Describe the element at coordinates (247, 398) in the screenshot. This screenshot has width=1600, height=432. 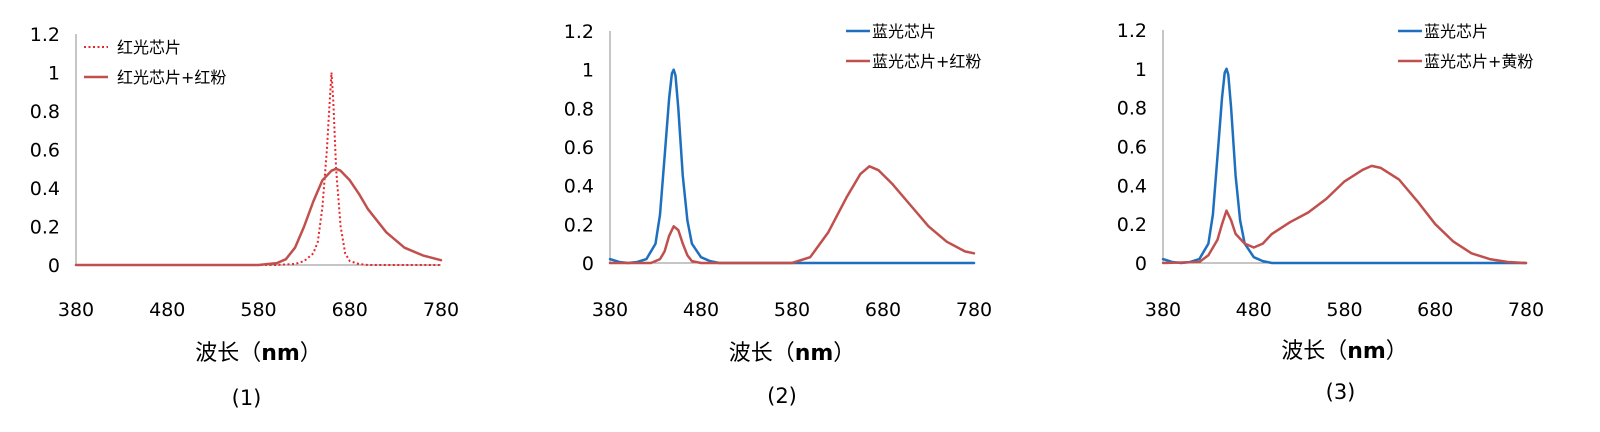
I see `panel-label: (1)` at that location.